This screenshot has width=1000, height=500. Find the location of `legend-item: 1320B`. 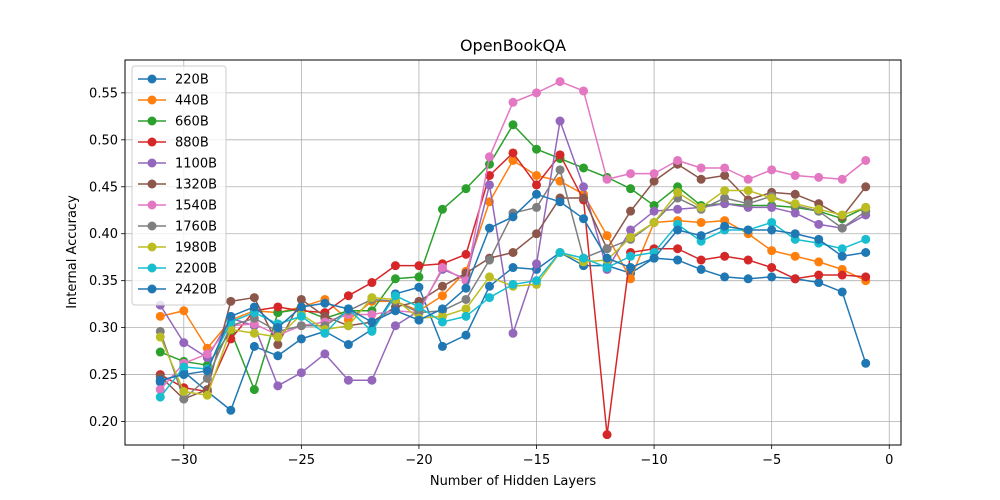

legend-item: 1320B is located at coordinates (177, 185).